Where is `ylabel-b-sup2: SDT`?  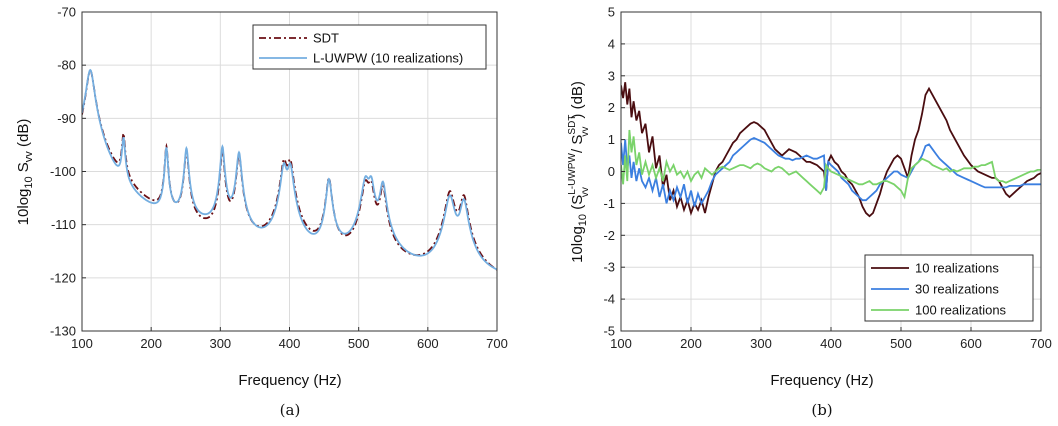
ylabel-b-sup2: SDT is located at coordinates (572, 125).